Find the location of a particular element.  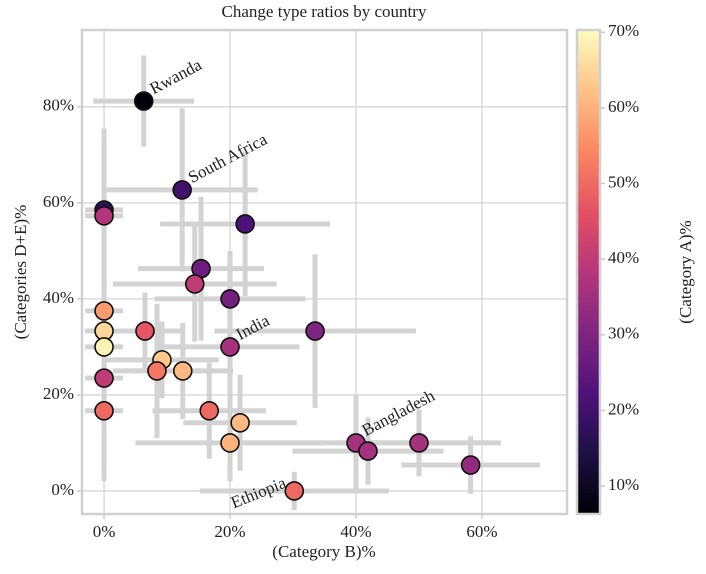

colorbar-tick-label: 70% is located at coordinates (623, 30).